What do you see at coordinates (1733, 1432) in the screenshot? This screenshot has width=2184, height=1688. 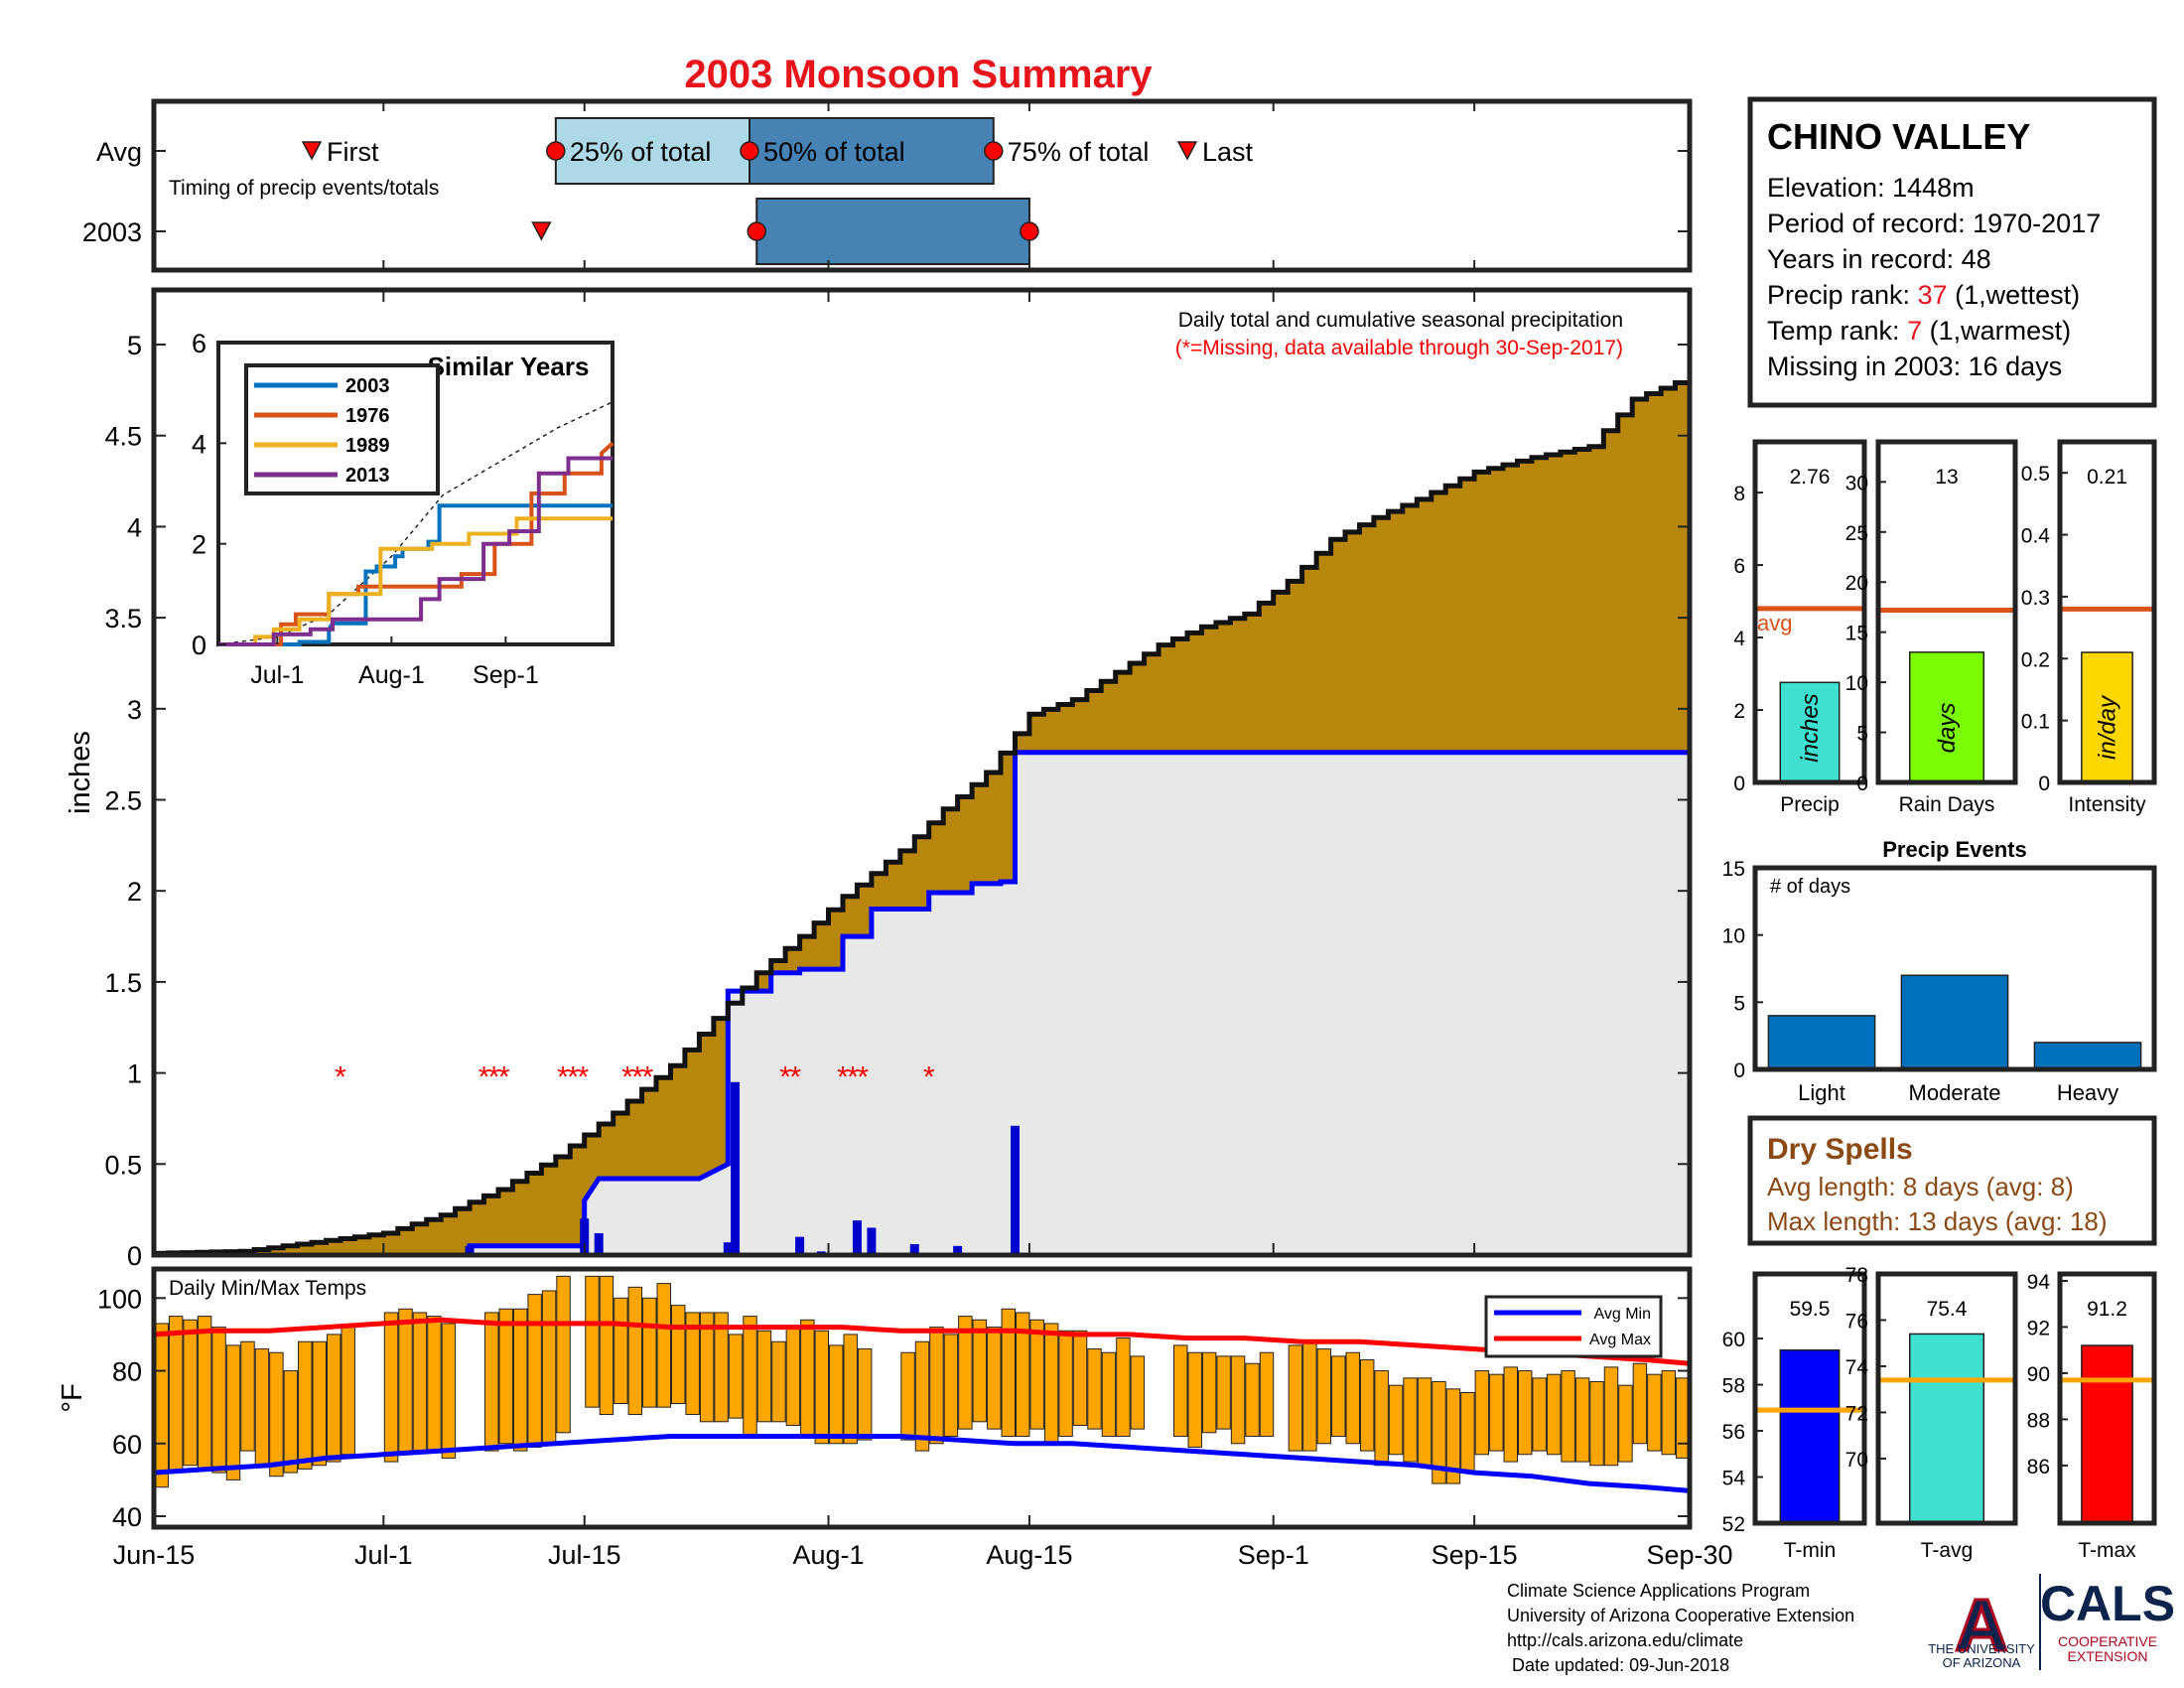 I see `temp_tmin-ytick-label: 56` at bounding box center [1733, 1432].